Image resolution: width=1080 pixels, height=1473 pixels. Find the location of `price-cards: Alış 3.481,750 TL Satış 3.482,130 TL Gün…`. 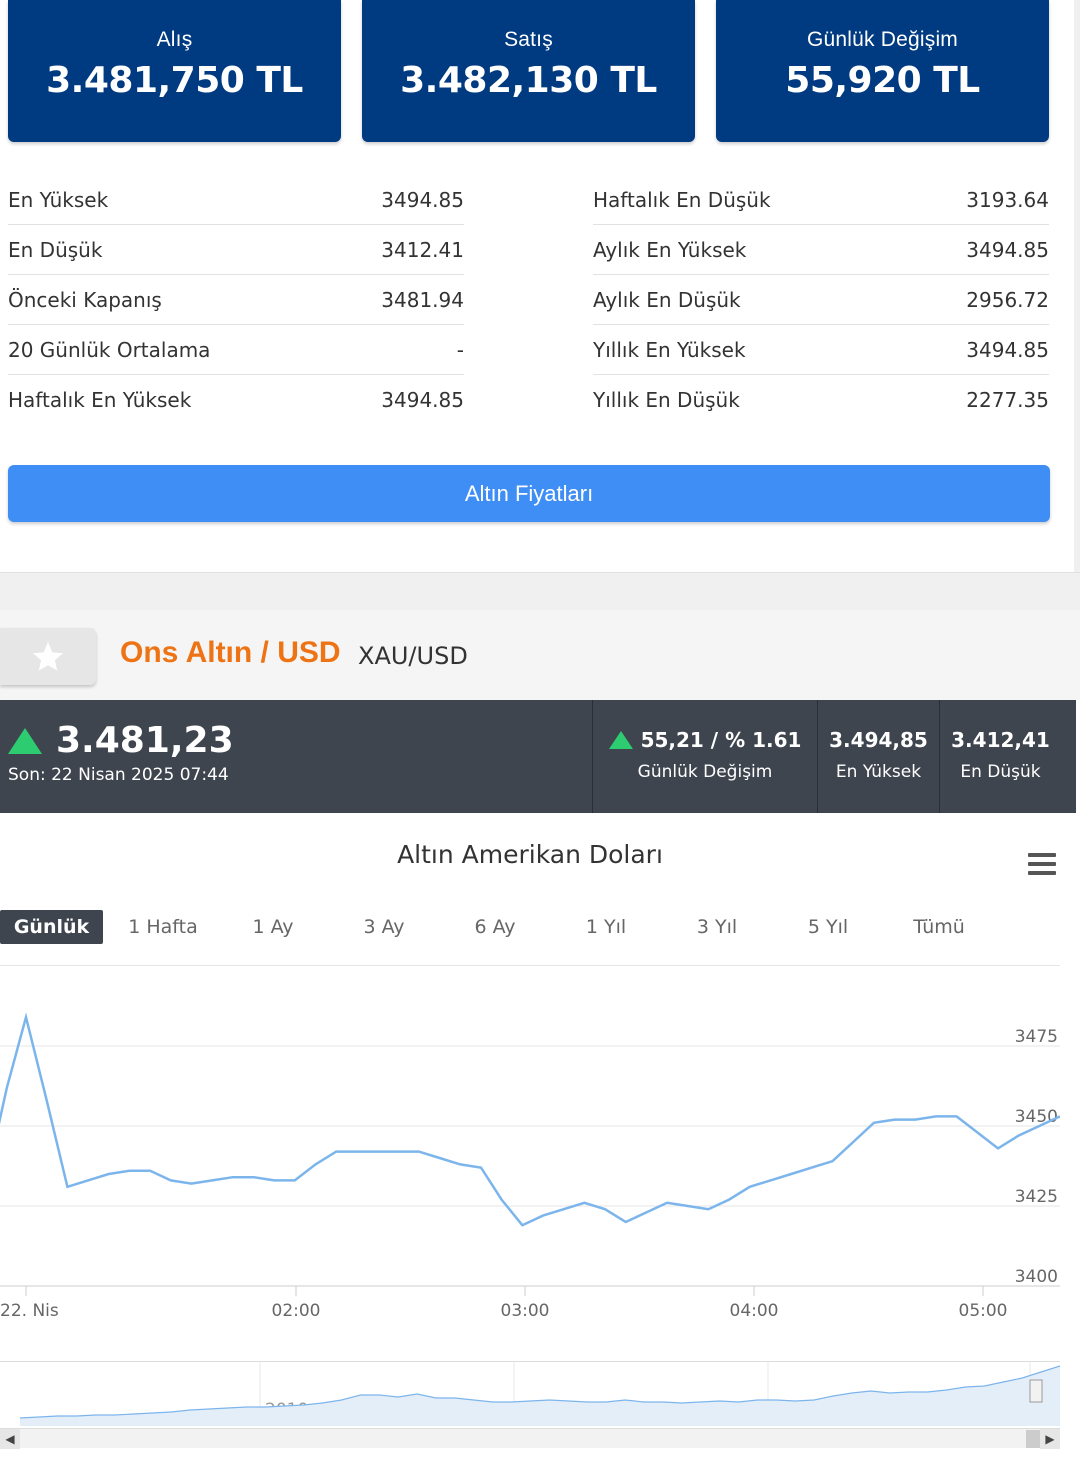

price-cards: Alış 3.481,750 TL Satış 3.482,130 TL Gün… is located at coordinates (540, 72).